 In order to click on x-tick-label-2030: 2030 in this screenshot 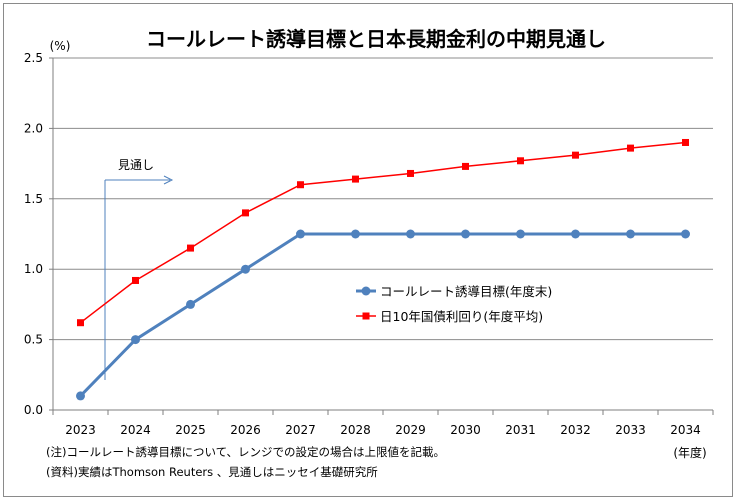, I will do `click(465, 430)`.